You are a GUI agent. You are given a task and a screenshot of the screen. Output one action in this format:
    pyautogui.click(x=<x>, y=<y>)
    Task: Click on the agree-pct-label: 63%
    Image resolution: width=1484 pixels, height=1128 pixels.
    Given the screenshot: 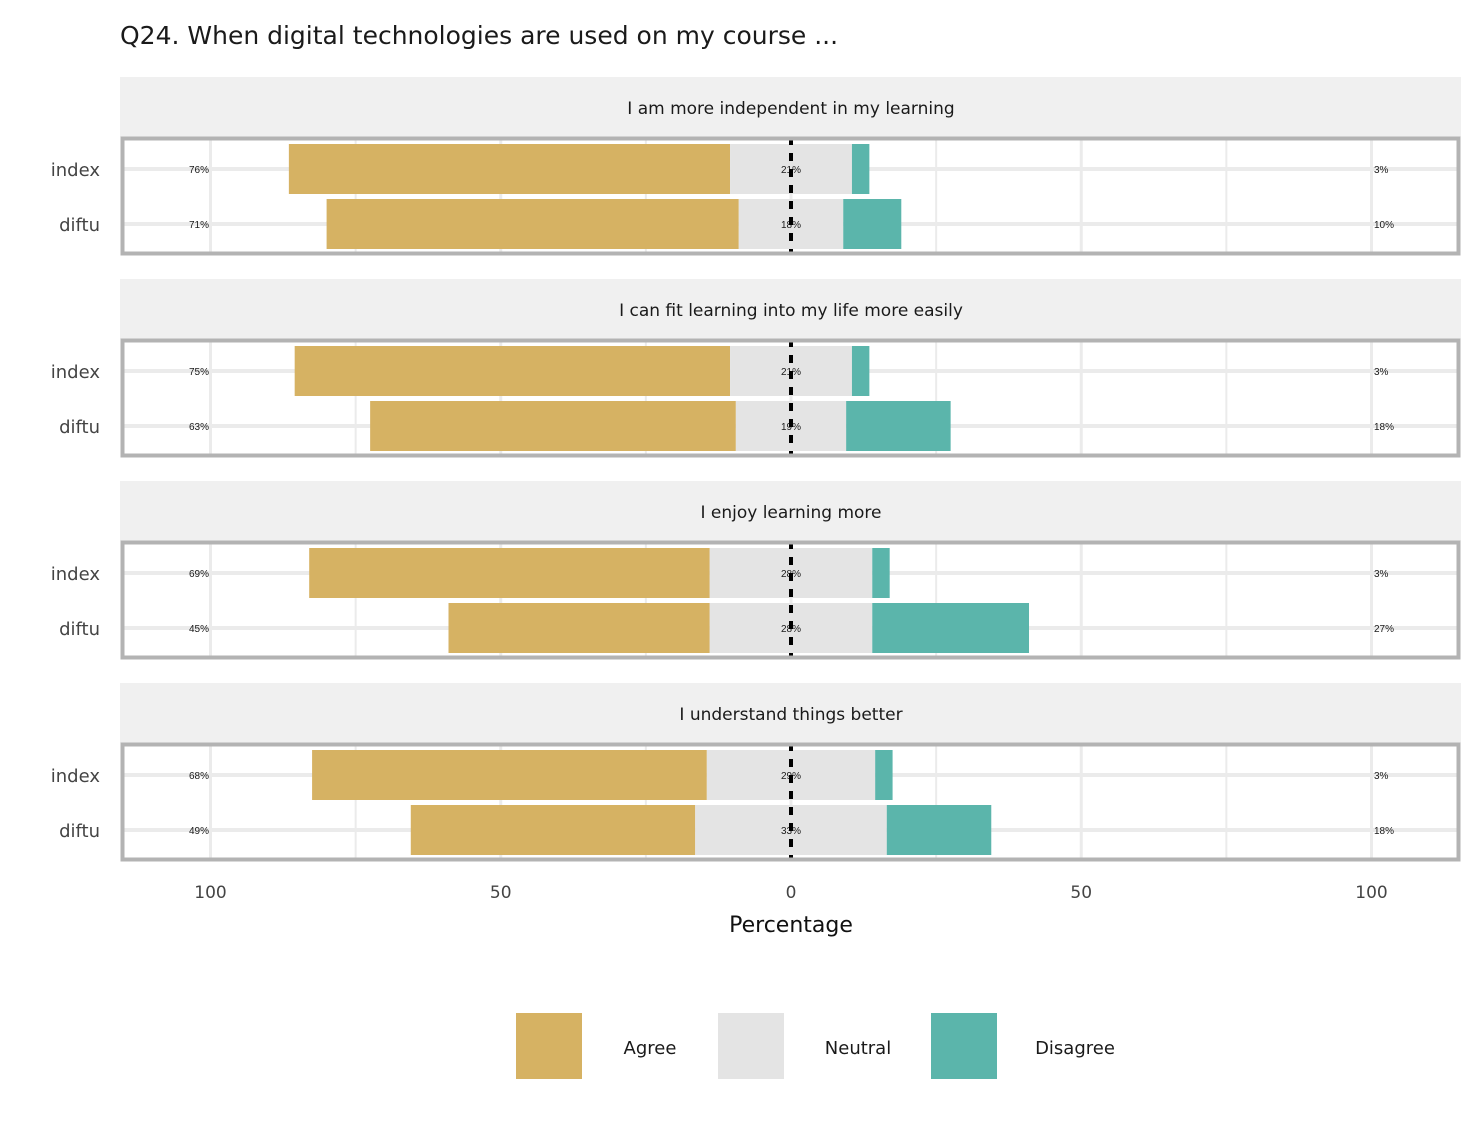 What is the action you would take?
    pyautogui.click(x=199, y=427)
    